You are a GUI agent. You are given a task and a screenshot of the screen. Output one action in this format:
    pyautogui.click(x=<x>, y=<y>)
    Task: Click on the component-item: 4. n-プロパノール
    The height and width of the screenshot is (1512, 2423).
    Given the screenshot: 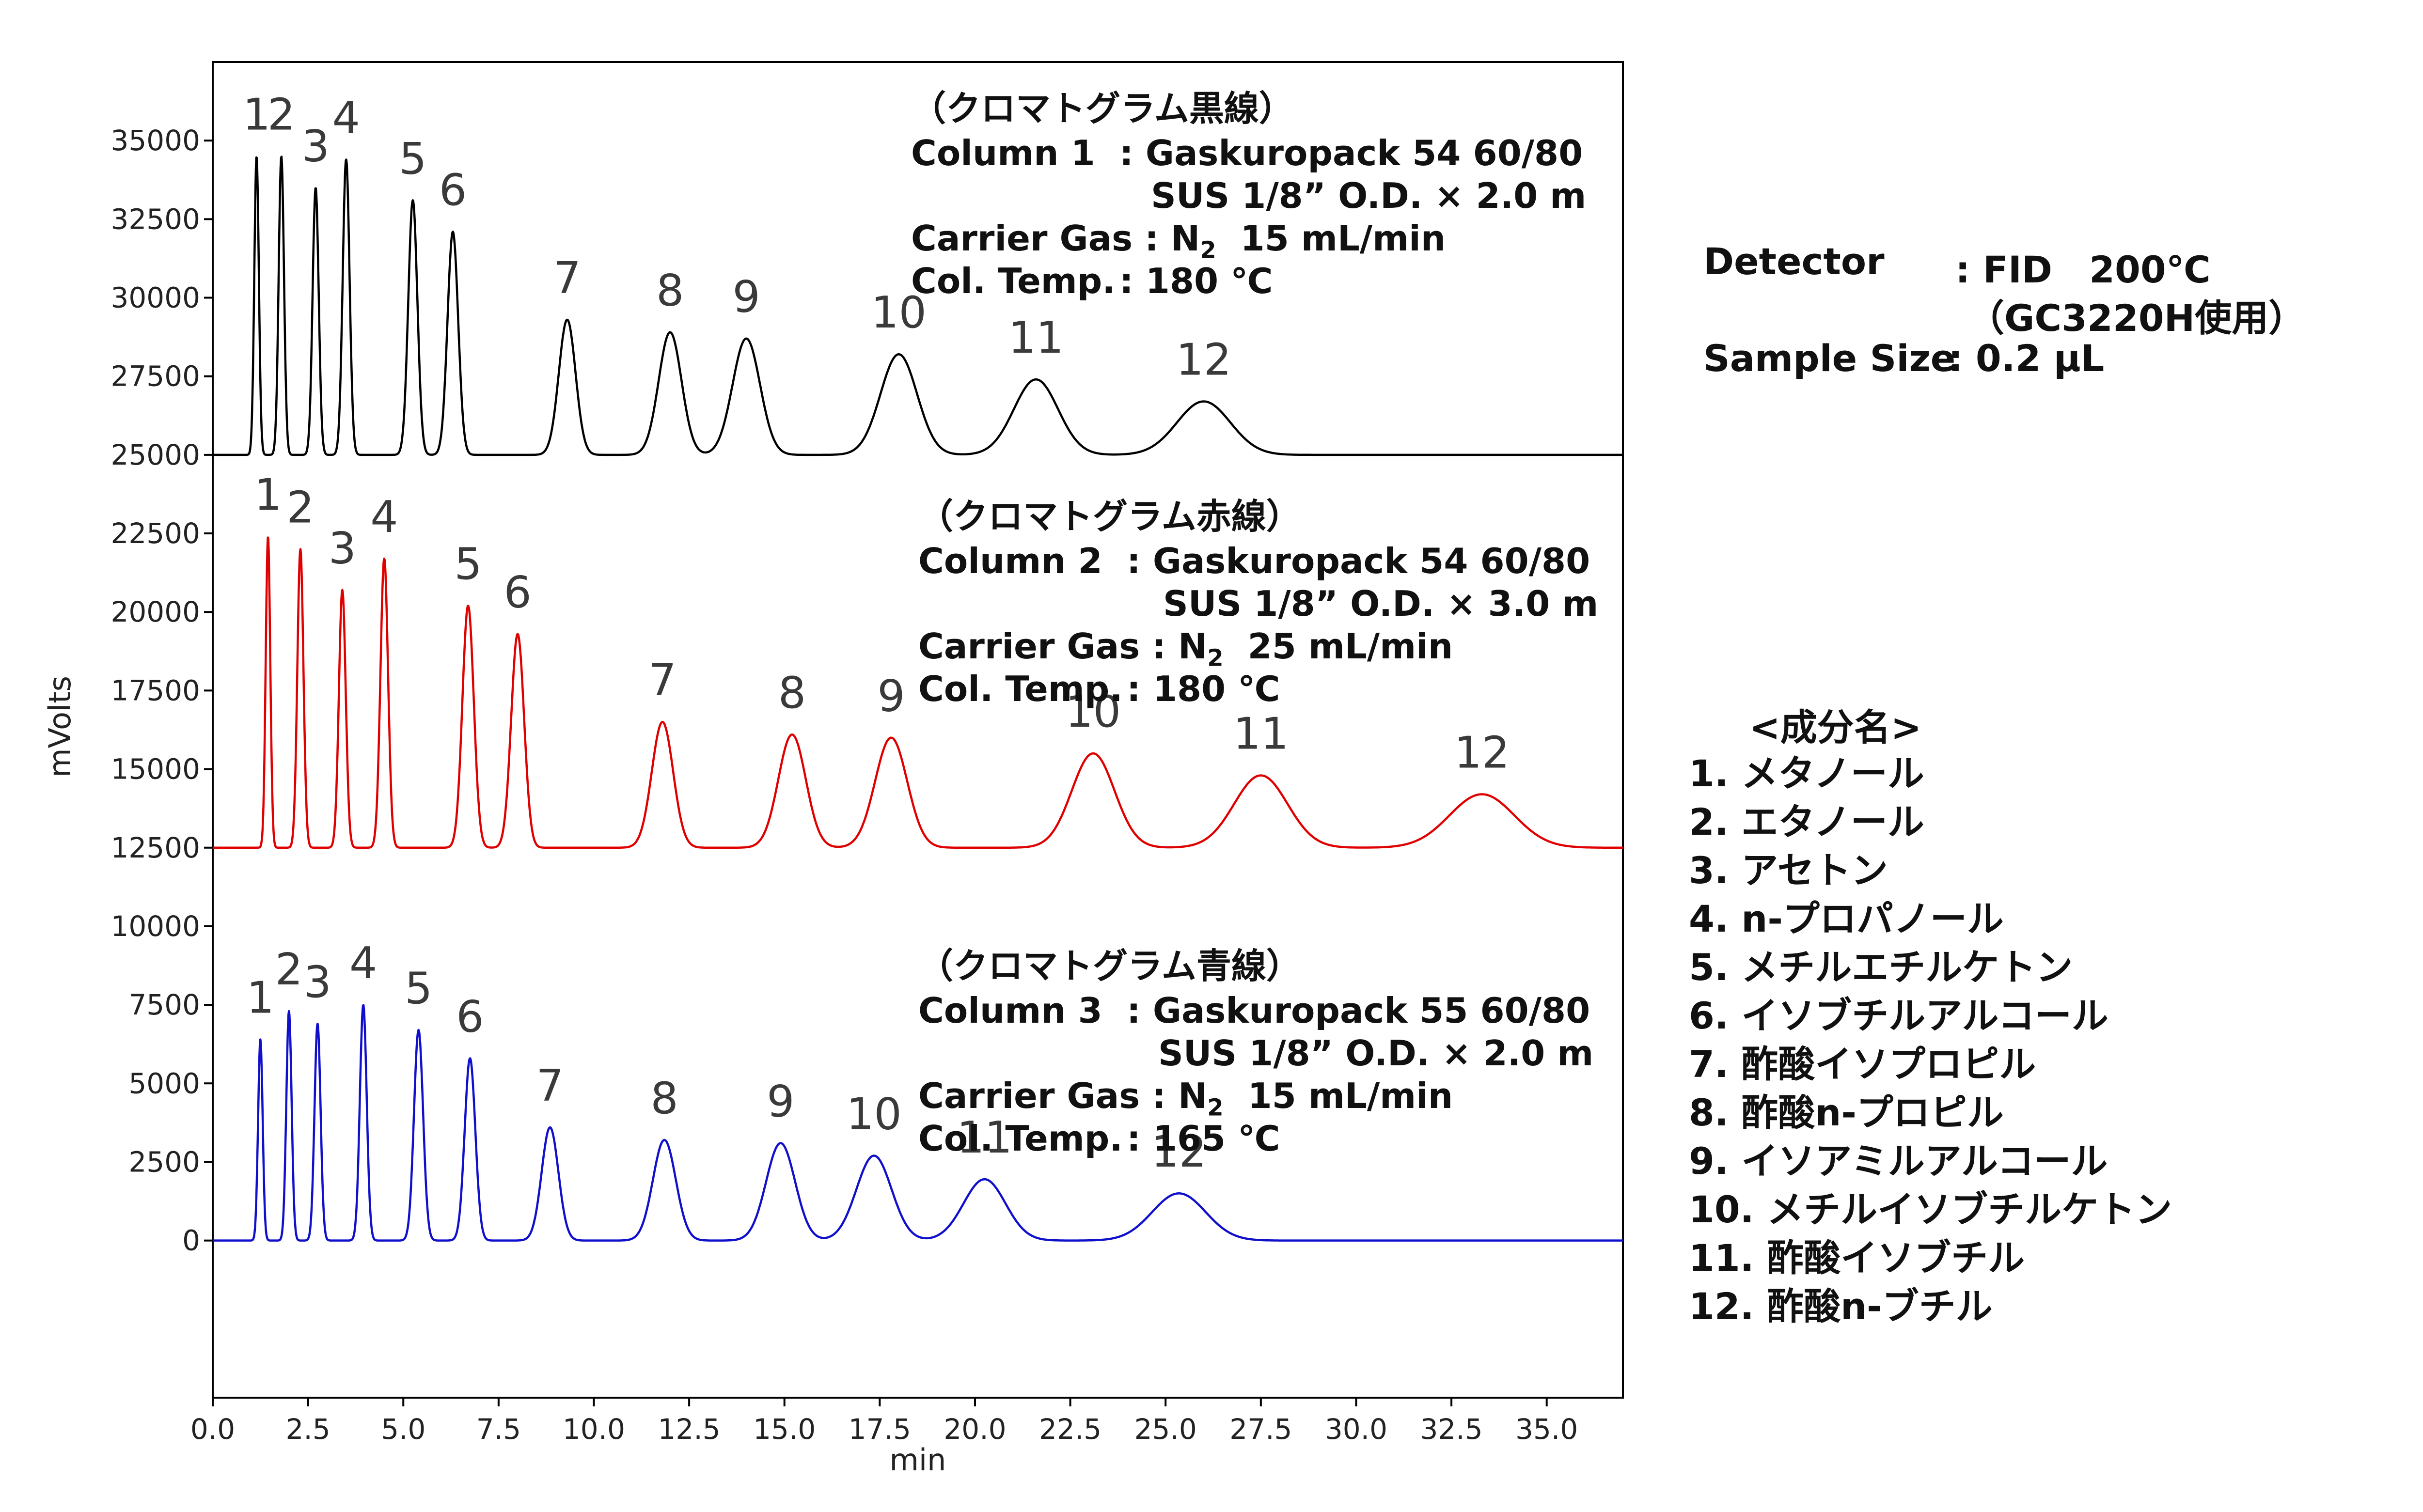 What is the action you would take?
    pyautogui.click(x=1846, y=918)
    